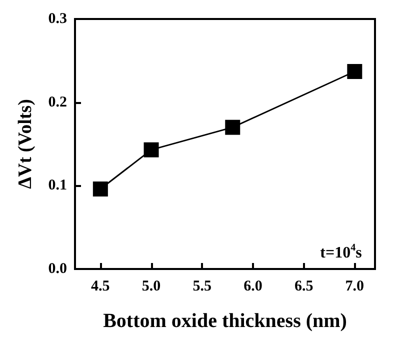 The height and width of the screenshot is (344, 395). Describe the element at coordinates (57, 186) in the screenshot. I see `y-tick-label: 0.1` at that location.